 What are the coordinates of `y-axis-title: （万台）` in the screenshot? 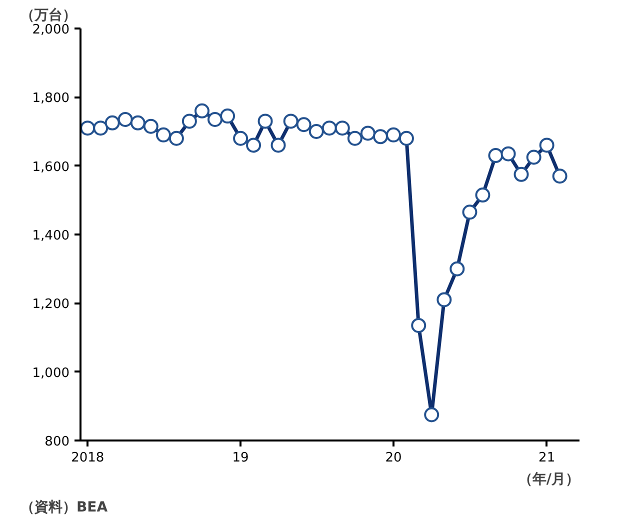 It's located at (48, 16).